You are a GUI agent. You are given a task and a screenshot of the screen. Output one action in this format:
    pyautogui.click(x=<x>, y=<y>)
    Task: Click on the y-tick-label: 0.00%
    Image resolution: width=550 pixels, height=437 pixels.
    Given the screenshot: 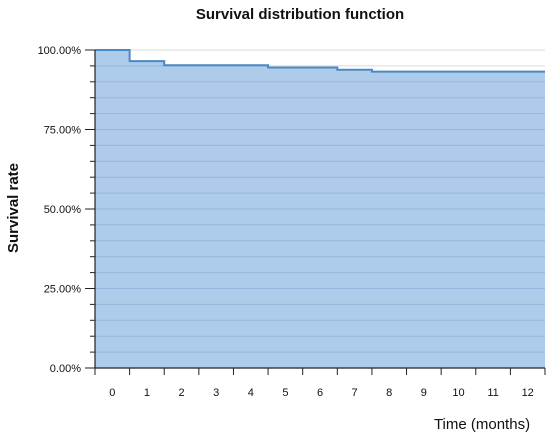 What is the action you would take?
    pyautogui.click(x=65, y=369)
    